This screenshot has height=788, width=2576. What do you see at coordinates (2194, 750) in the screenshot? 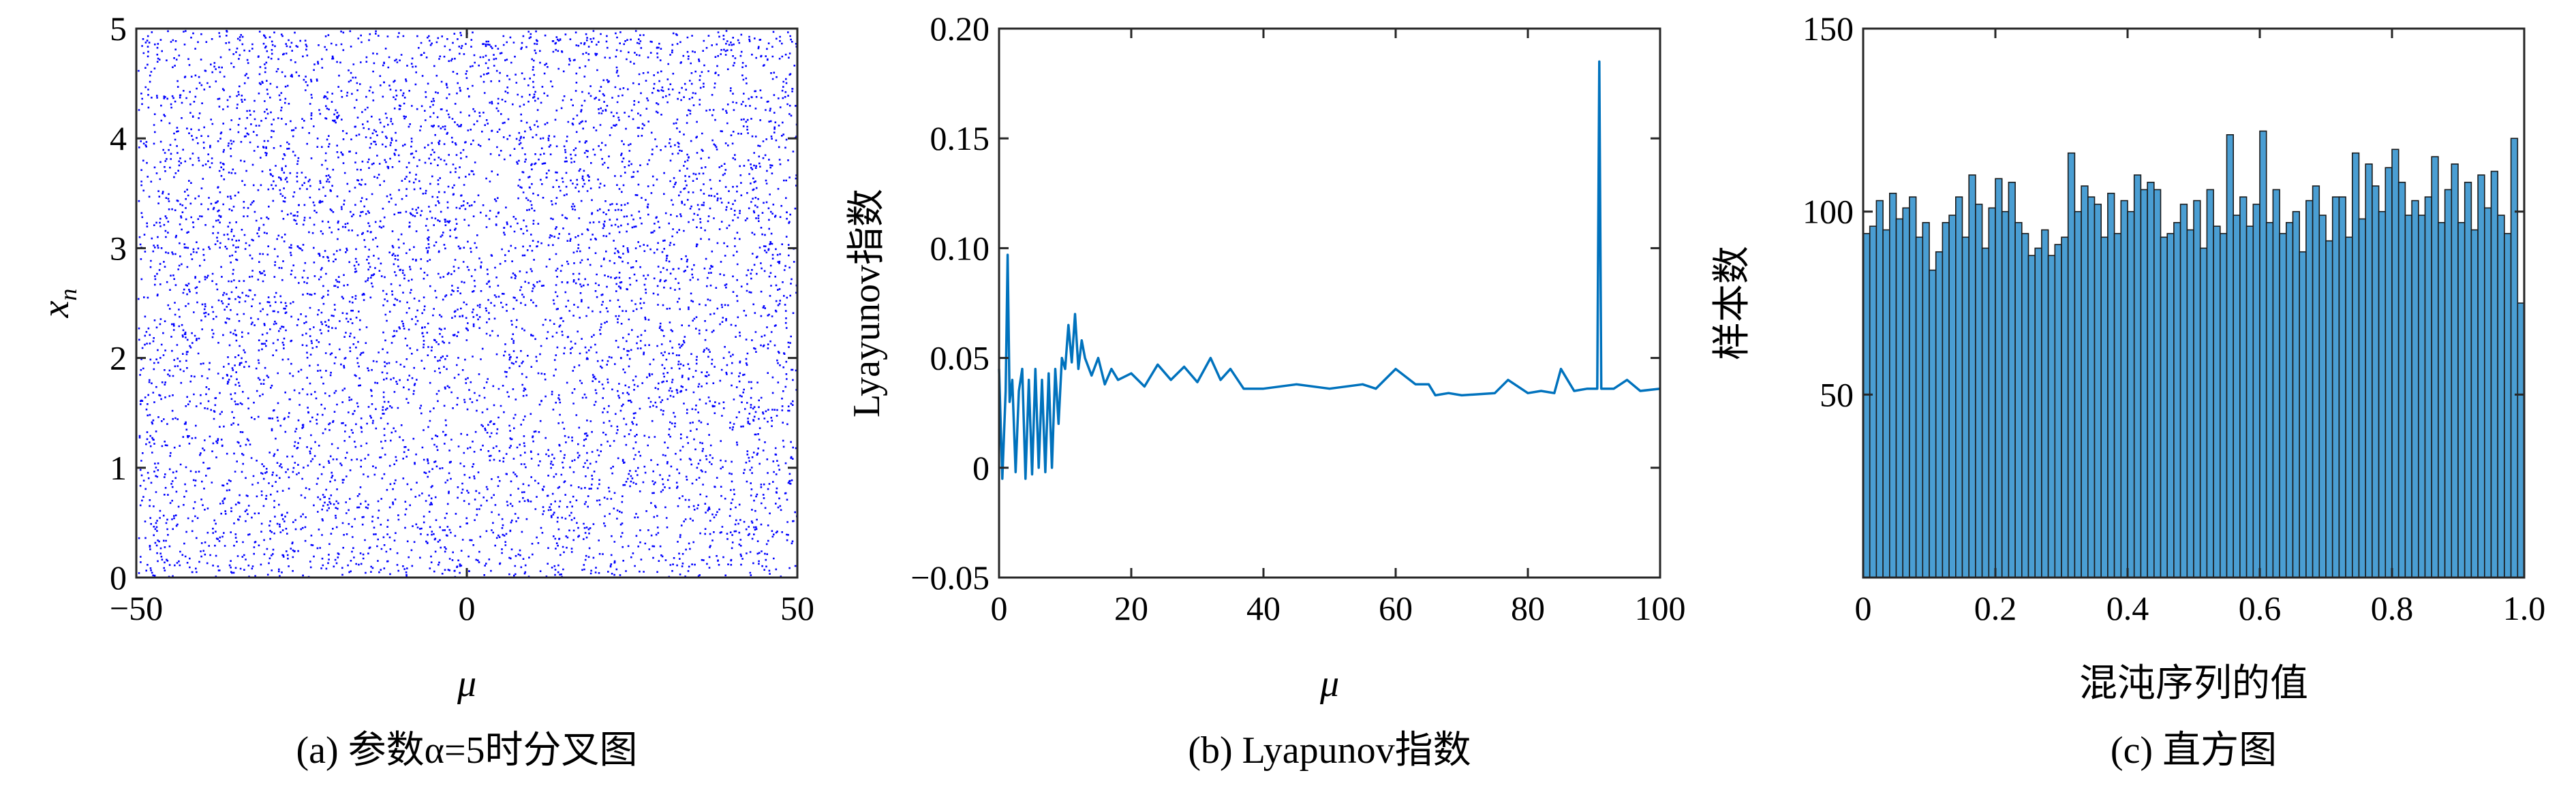
I see `panel-c-caption: (c) 直方图` at bounding box center [2194, 750].